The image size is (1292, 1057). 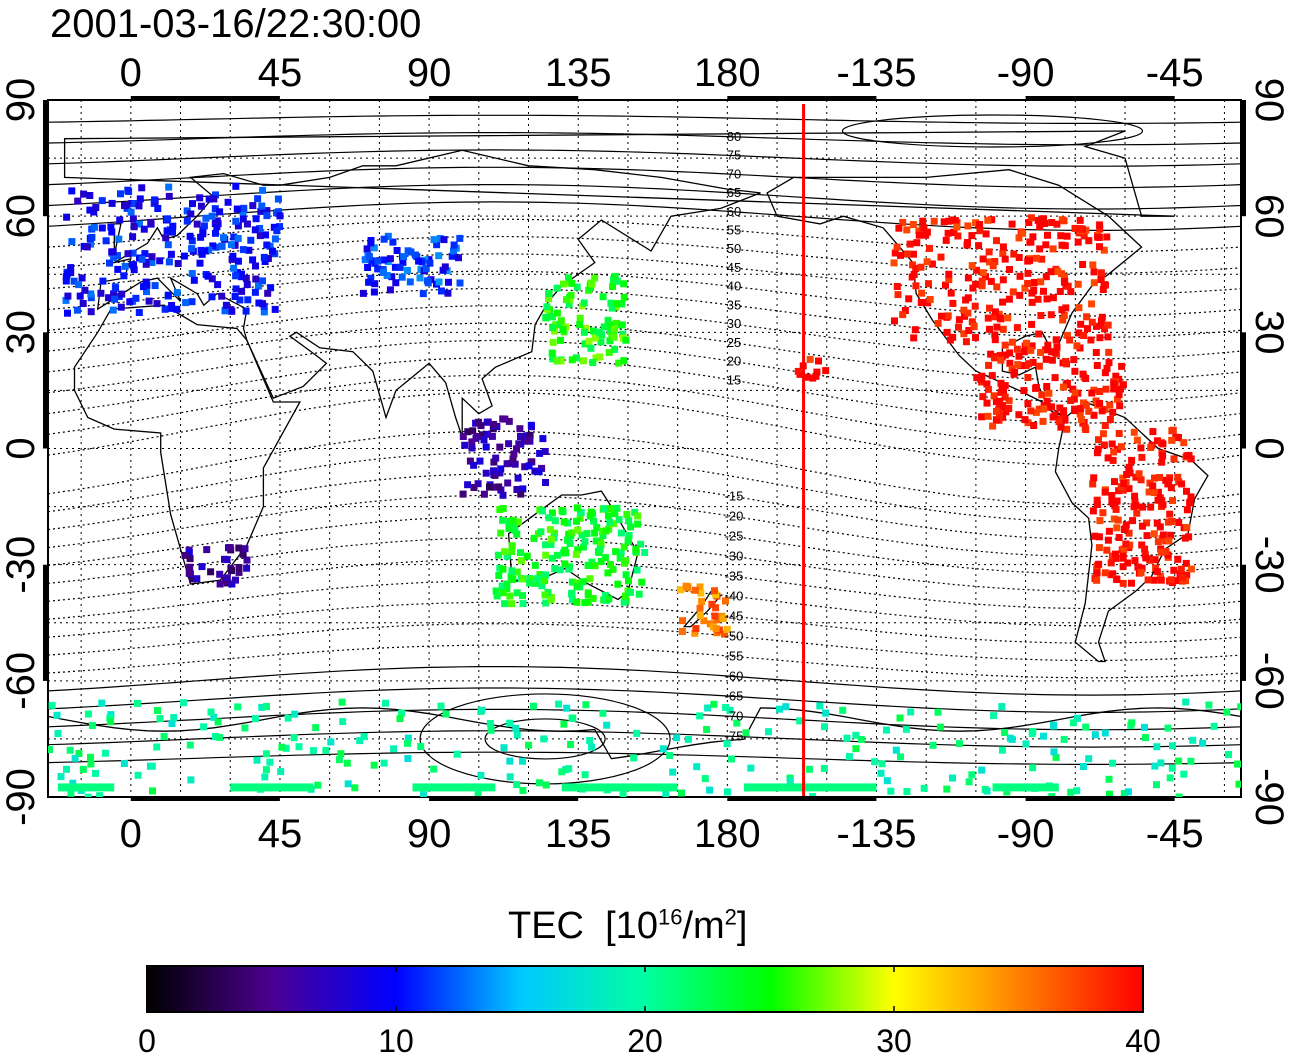 What do you see at coordinates (1175, 834) in the screenshot?
I see `x-tick-label-bottom: -45` at bounding box center [1175, 834].